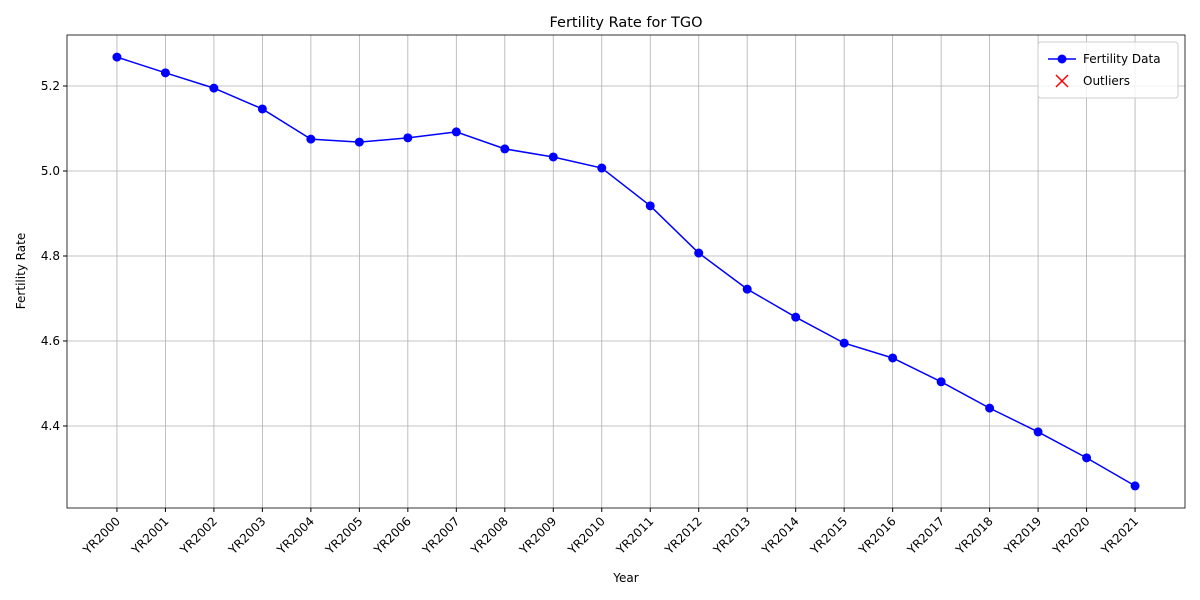 This screenshot has width=1200, height=600. What do you see at coordinates (586, 535) in the screenshot?
I see `x-tick-label: YR2010` at bounding box center [586, 535].